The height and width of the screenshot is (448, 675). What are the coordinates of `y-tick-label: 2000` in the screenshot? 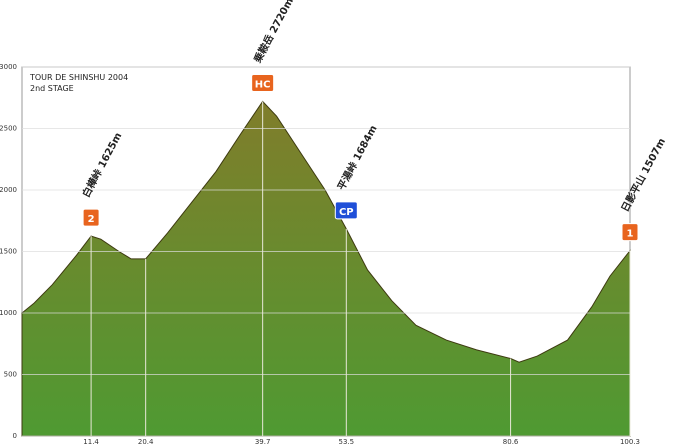 It's located at (8, 190).